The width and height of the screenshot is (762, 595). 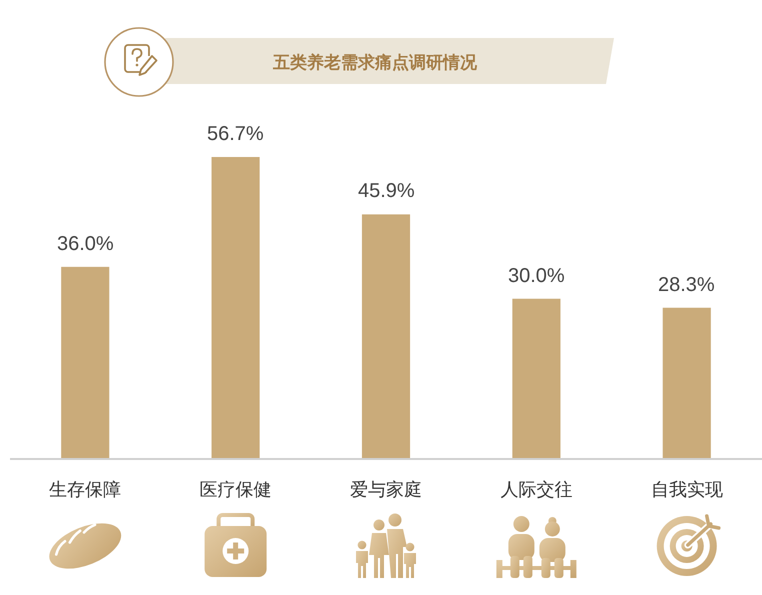 What do you see at coordinates (386, 191) in the screenshot?
I see `data-label: 45.9%` at bounding box center [386, 191].